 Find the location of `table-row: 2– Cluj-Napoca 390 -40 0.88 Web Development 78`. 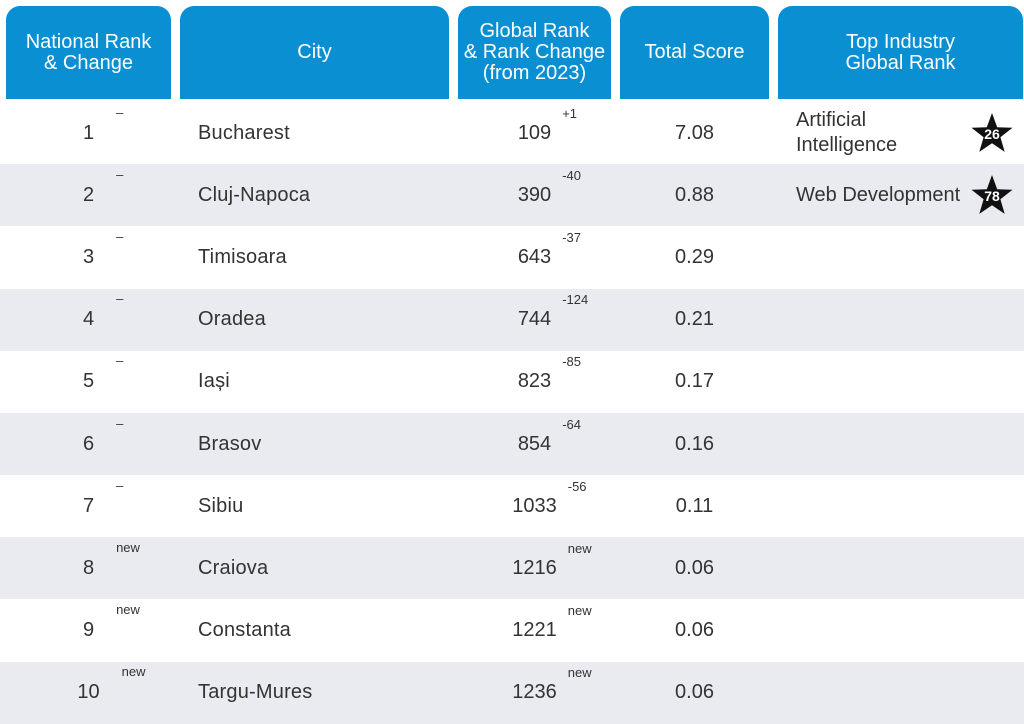

table-row: 2– Cluj-Napoca 390 -40 0.88 Web Development 78 is located at coordinates (512, 195).